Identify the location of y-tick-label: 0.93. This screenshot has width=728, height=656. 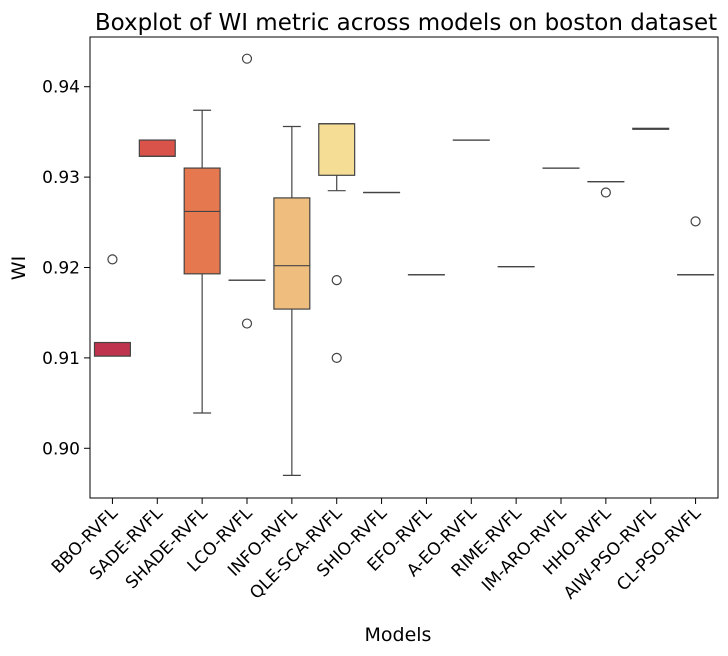
(61, 178).